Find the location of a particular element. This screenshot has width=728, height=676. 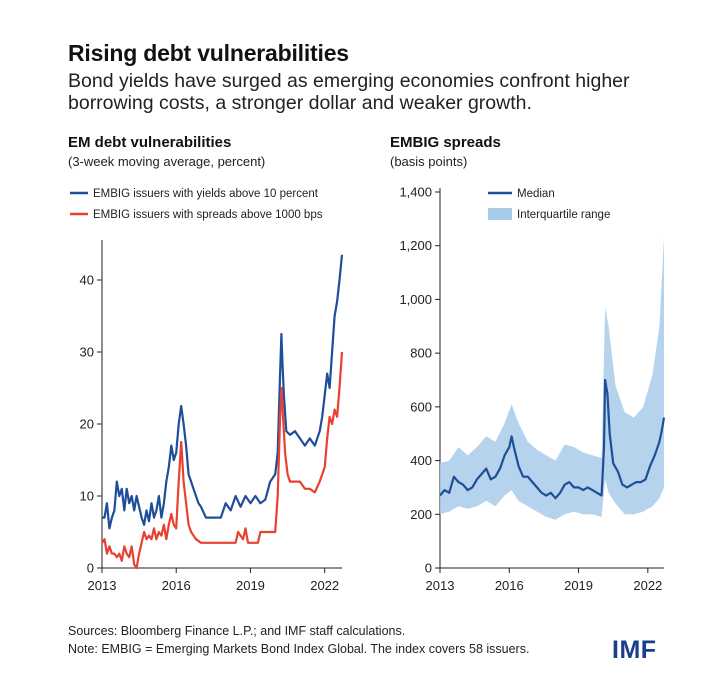

y-tick-label: 200 is located at coordinates (421, 514).